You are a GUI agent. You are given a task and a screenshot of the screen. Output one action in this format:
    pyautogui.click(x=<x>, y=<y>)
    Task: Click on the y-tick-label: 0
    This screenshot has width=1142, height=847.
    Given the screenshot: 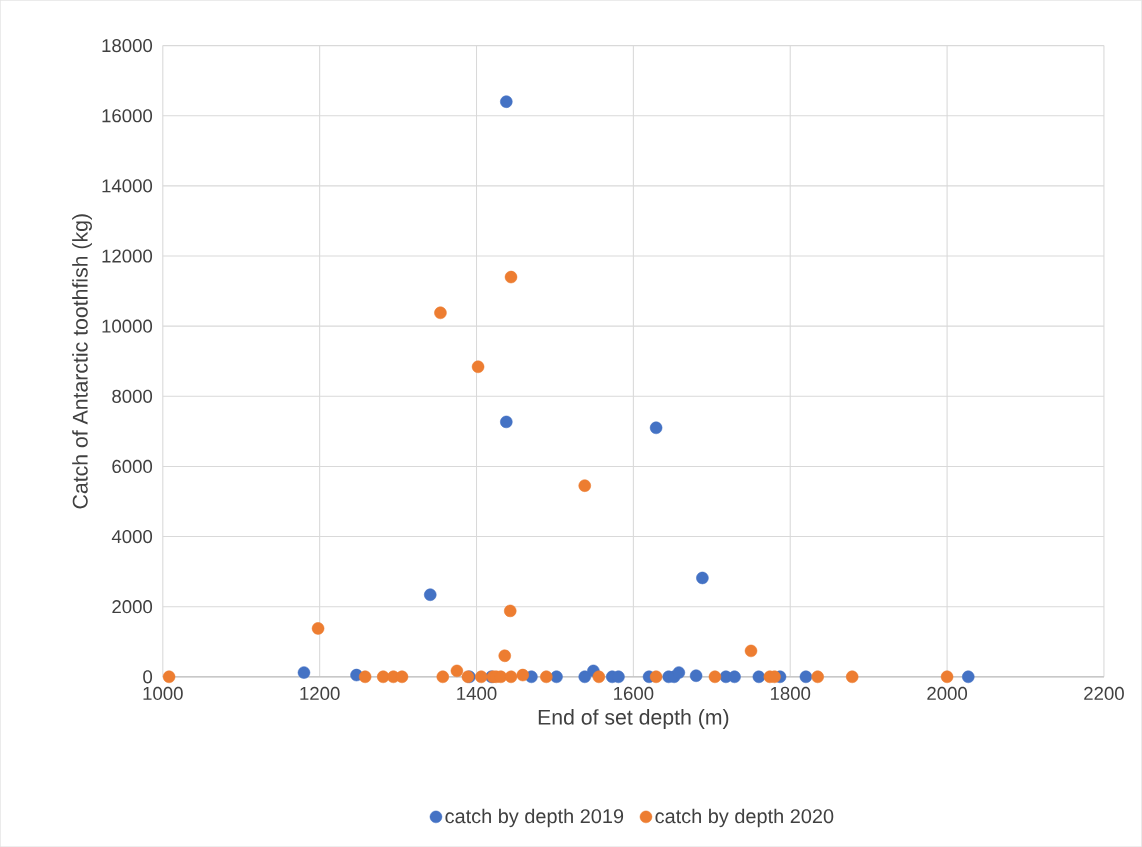 What is the action you would take?
    pyautogui.click(x=148, y=677)
    